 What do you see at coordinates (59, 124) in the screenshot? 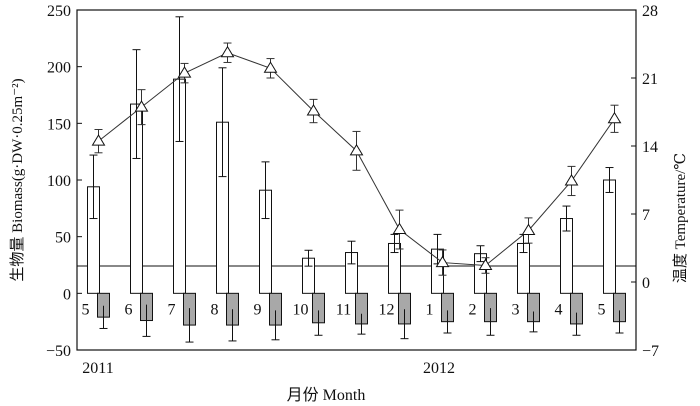
I see `left-tick-label: 150` at bounding box center [59, 124].